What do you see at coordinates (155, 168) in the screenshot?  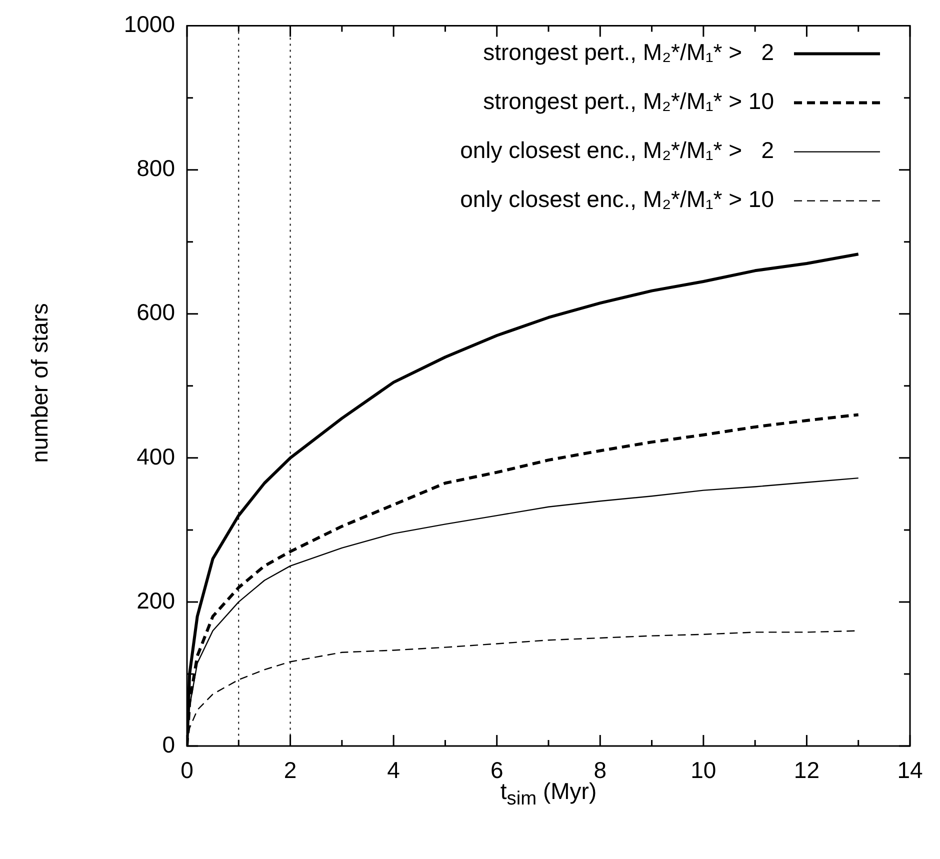 I see `y-tick-label: 800` at bounding box center [155, 168].